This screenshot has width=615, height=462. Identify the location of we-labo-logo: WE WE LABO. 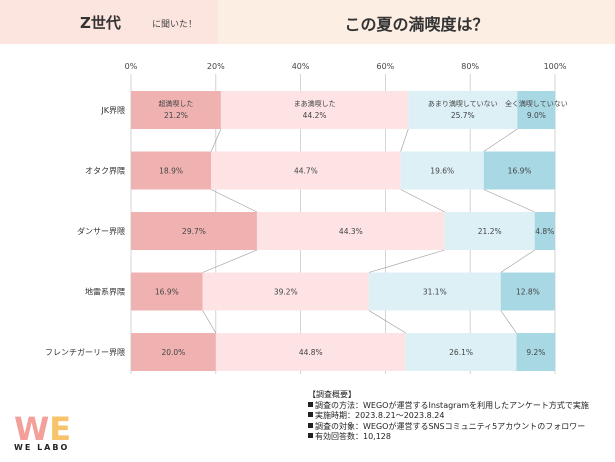
(47, 435).